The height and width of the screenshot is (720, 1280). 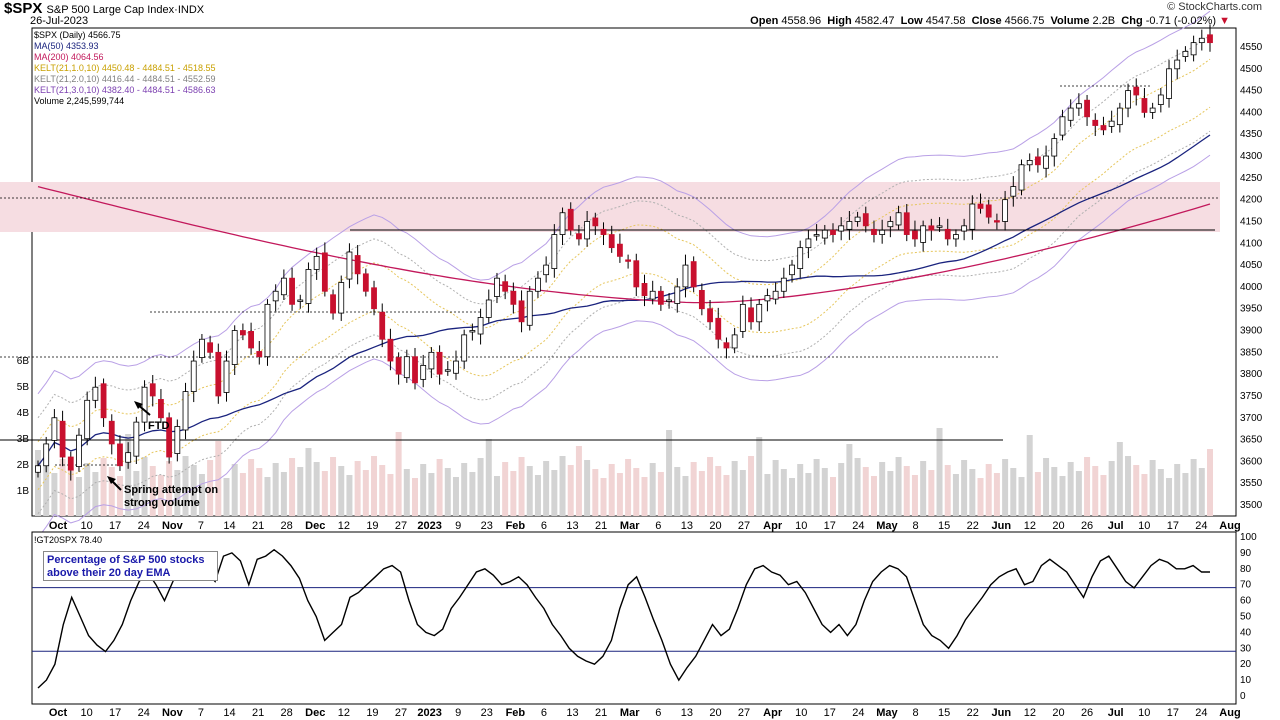 I want to click on time-label: Oct, so click(x=58, y=526).